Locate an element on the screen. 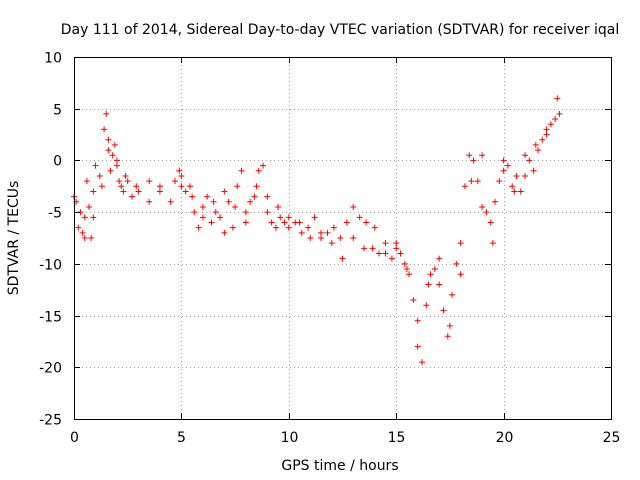 This screenshot has height=480, width=640. x-tick-label: 0 is located at coordinates (74, 438).